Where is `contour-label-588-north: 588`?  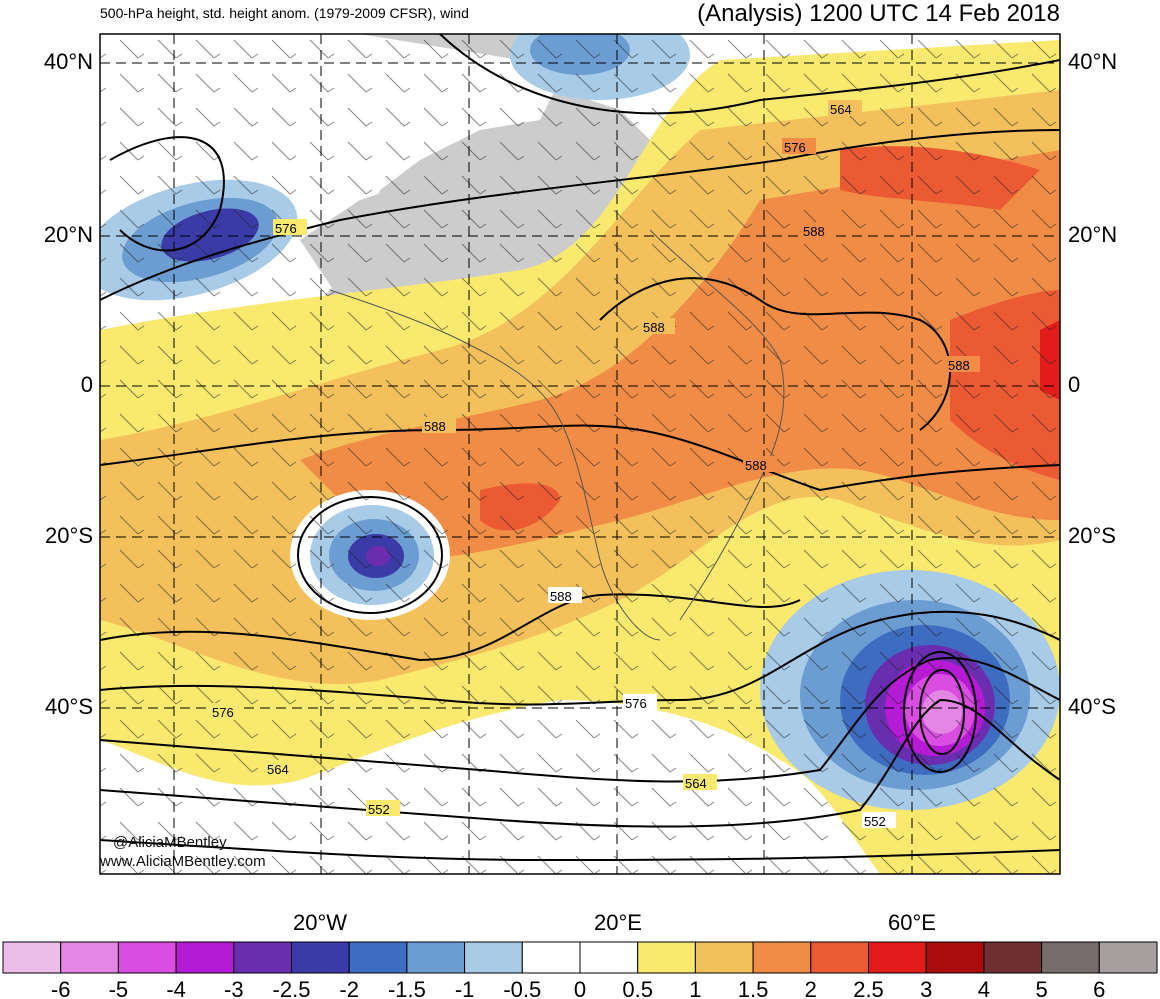 contour-label-588-north: 588 is located at coordinates (814, 231).